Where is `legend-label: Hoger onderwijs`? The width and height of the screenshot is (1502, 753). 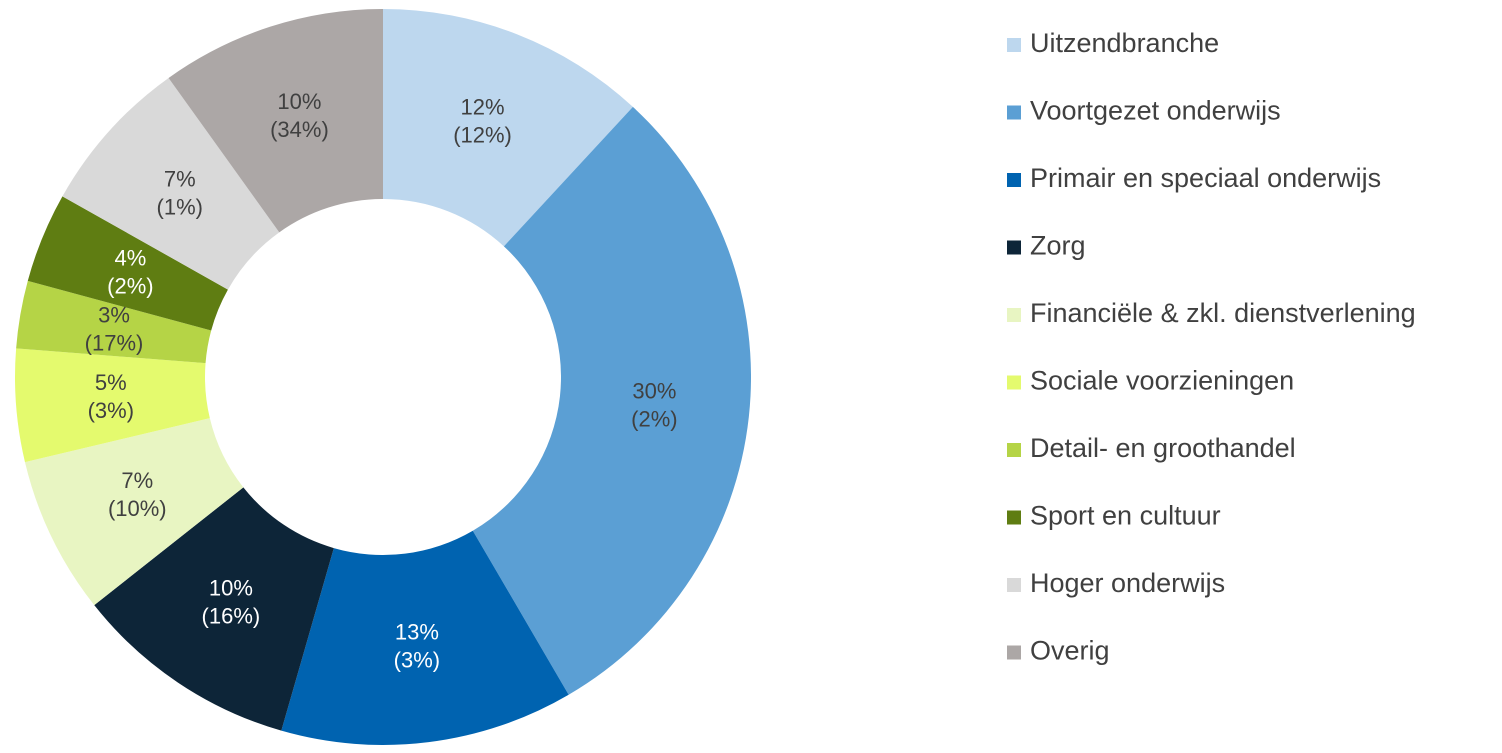 legend-label: Hoger onderwijs is located at coordinates (1127, 583).